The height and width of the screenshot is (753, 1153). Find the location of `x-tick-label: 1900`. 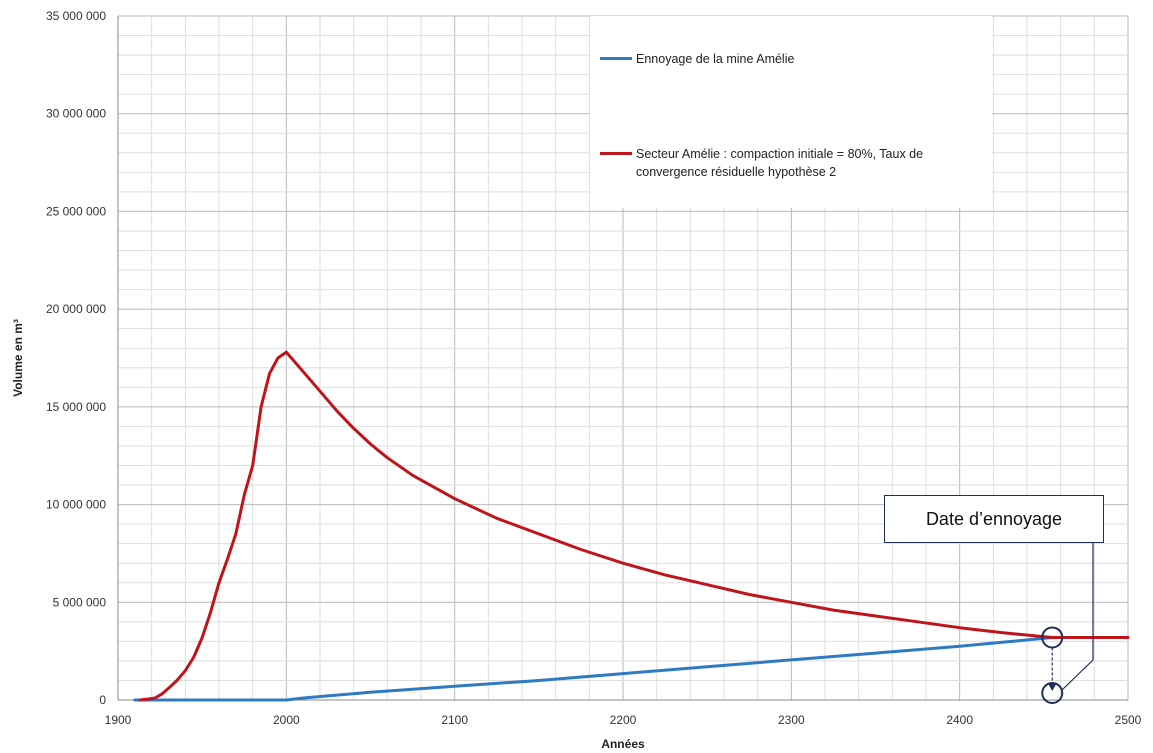

x-tick-label: 1900 is located at coordinates (118, 720).